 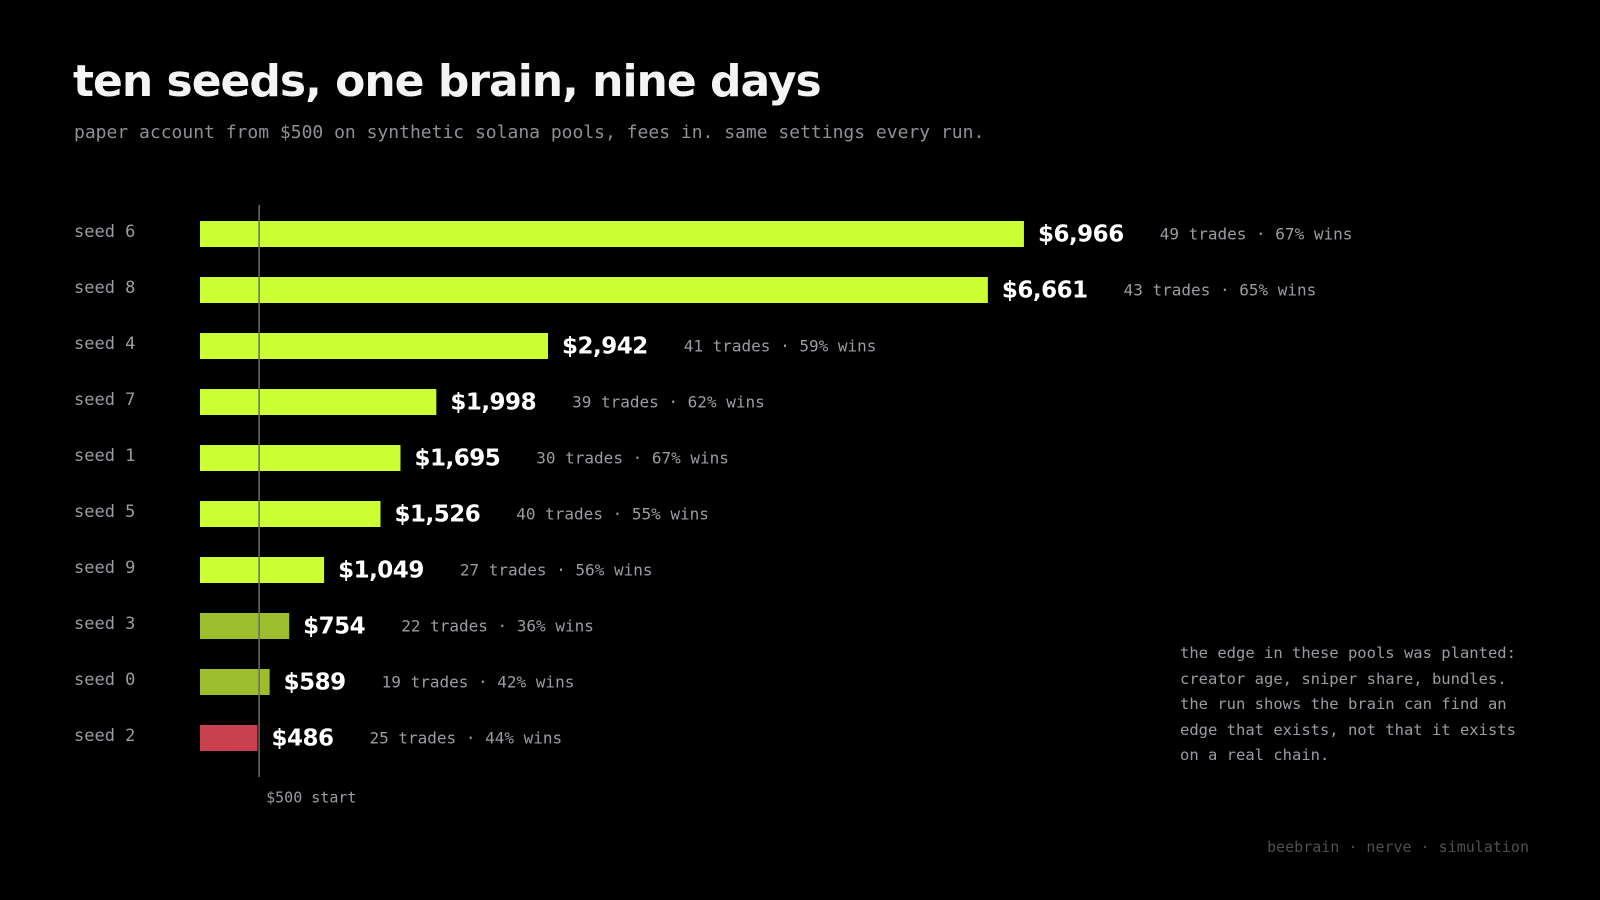 What do you see at coordinates (104, 512) in the screenshot?
I see `category-label: seed 5` at bounding box center [104, 512].